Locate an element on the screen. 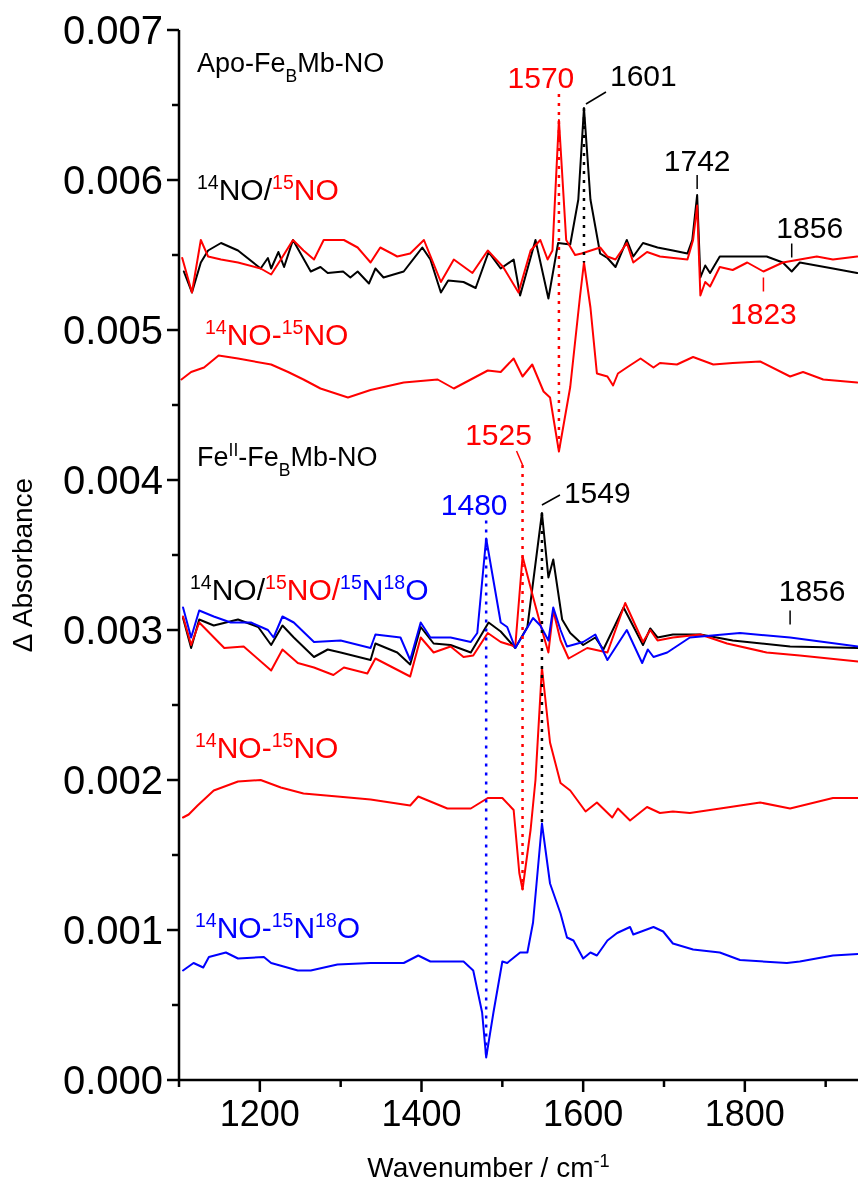 This screenshot has height=1183, width=858. x-tick-label: 1200 is located at coordinates (259, 1113).